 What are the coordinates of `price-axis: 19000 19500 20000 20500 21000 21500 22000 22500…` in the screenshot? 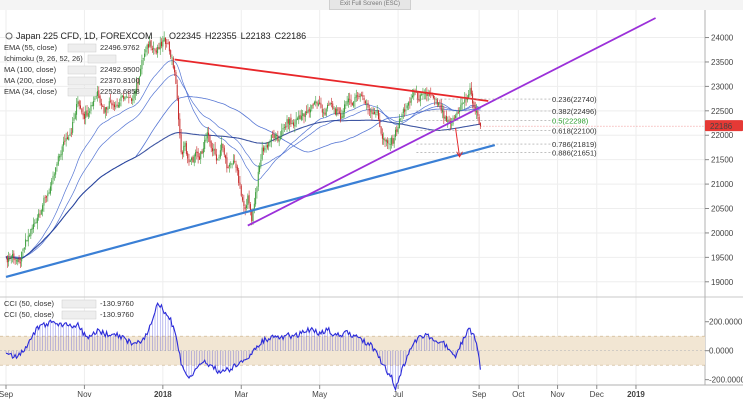 It's located at (719, 160).